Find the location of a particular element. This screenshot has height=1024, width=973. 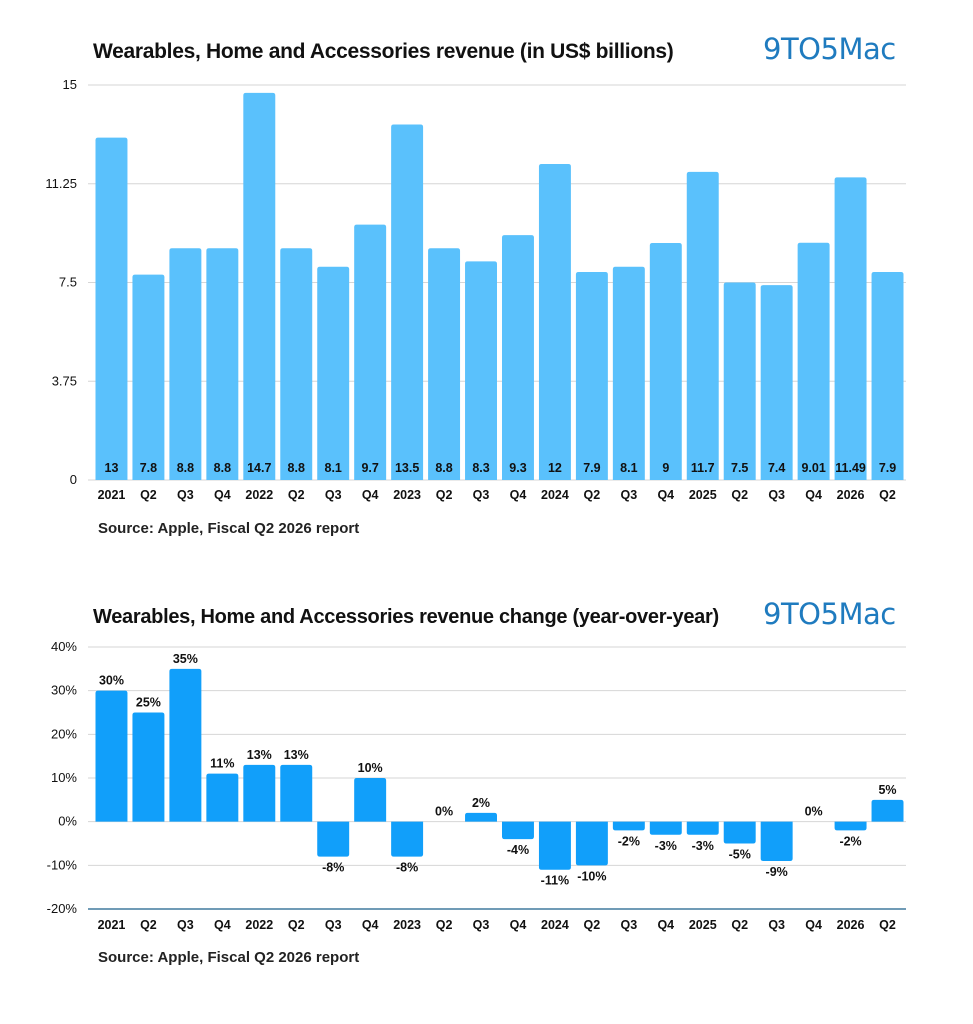

data-label: 7.4 is located at coordinates (776, 468).